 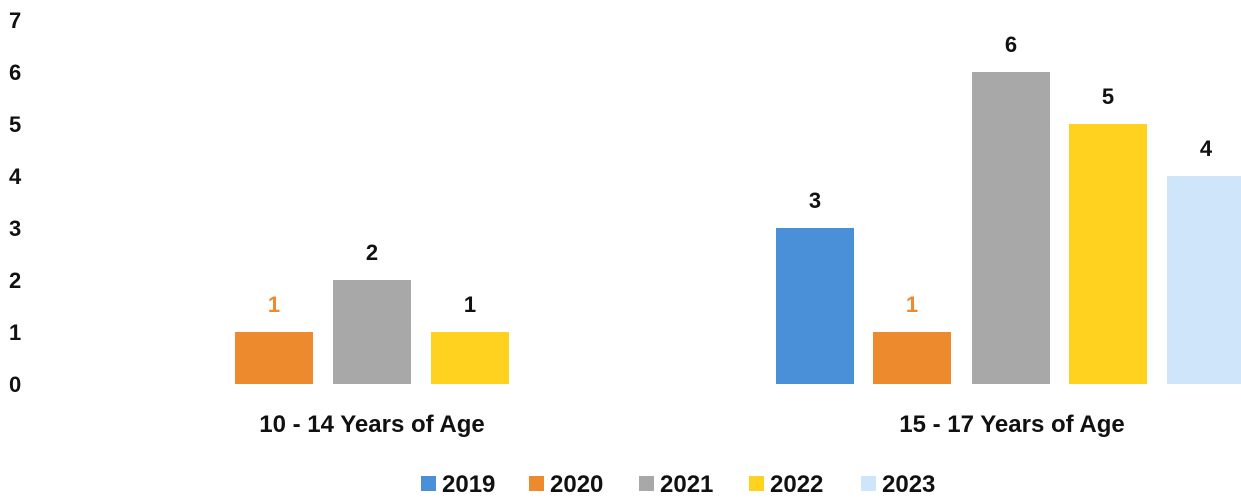 I want to click on data-label-2022-10-14: 1, so click(x=470, y=304).